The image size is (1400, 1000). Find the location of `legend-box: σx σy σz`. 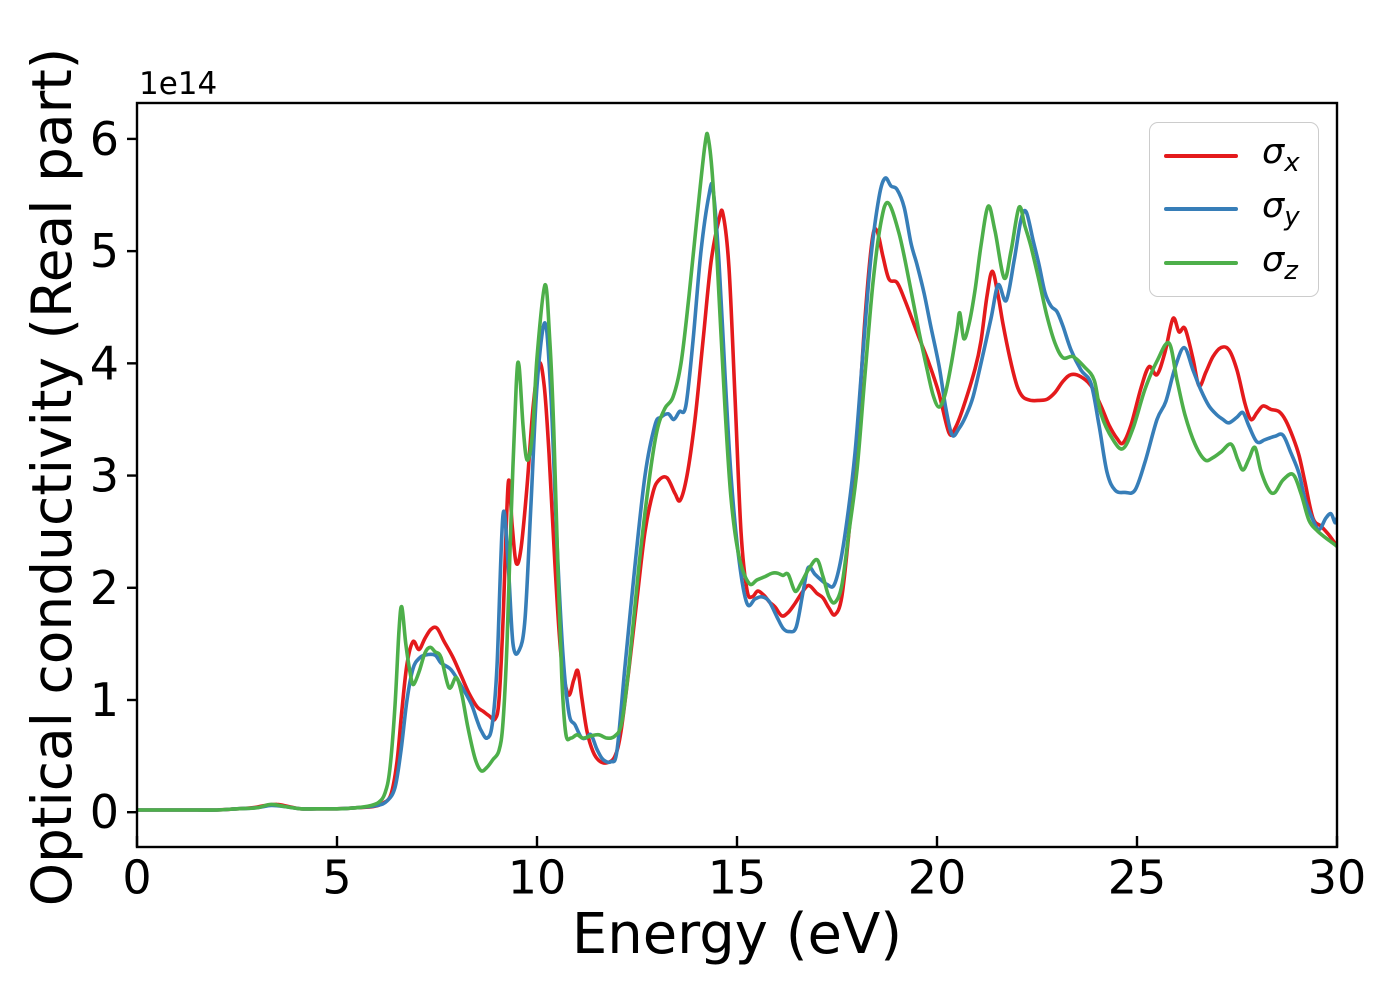

legend-box: σx σy σz is located at coordinates (1234, 209).